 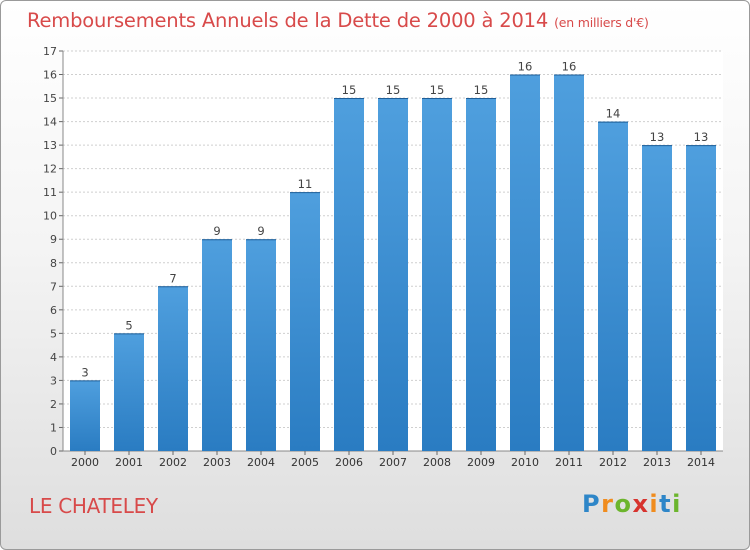 What do you see at coordinates (53, 333) in the screenshot?
I see `y-tick-label: 5` at bounding box center [53, 333].